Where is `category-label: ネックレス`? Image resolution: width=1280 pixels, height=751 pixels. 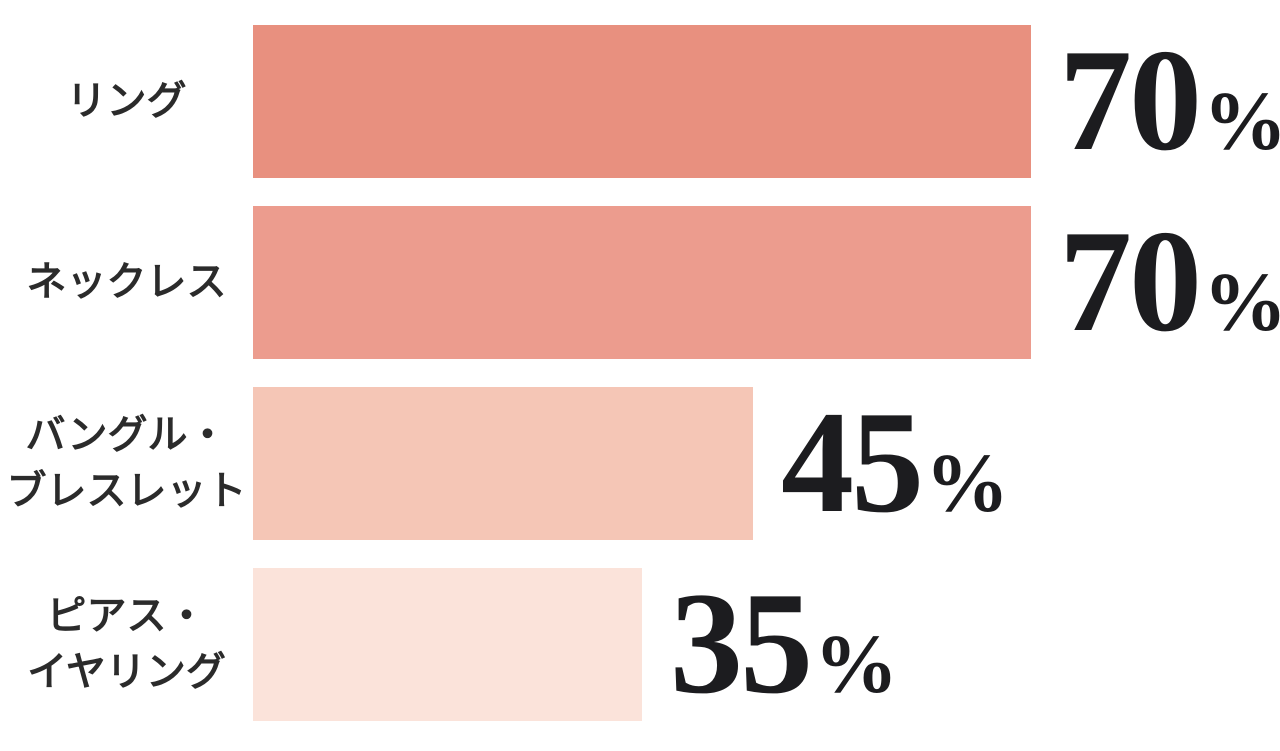 category-label: ネックレス is located at coordinates (126, 281).